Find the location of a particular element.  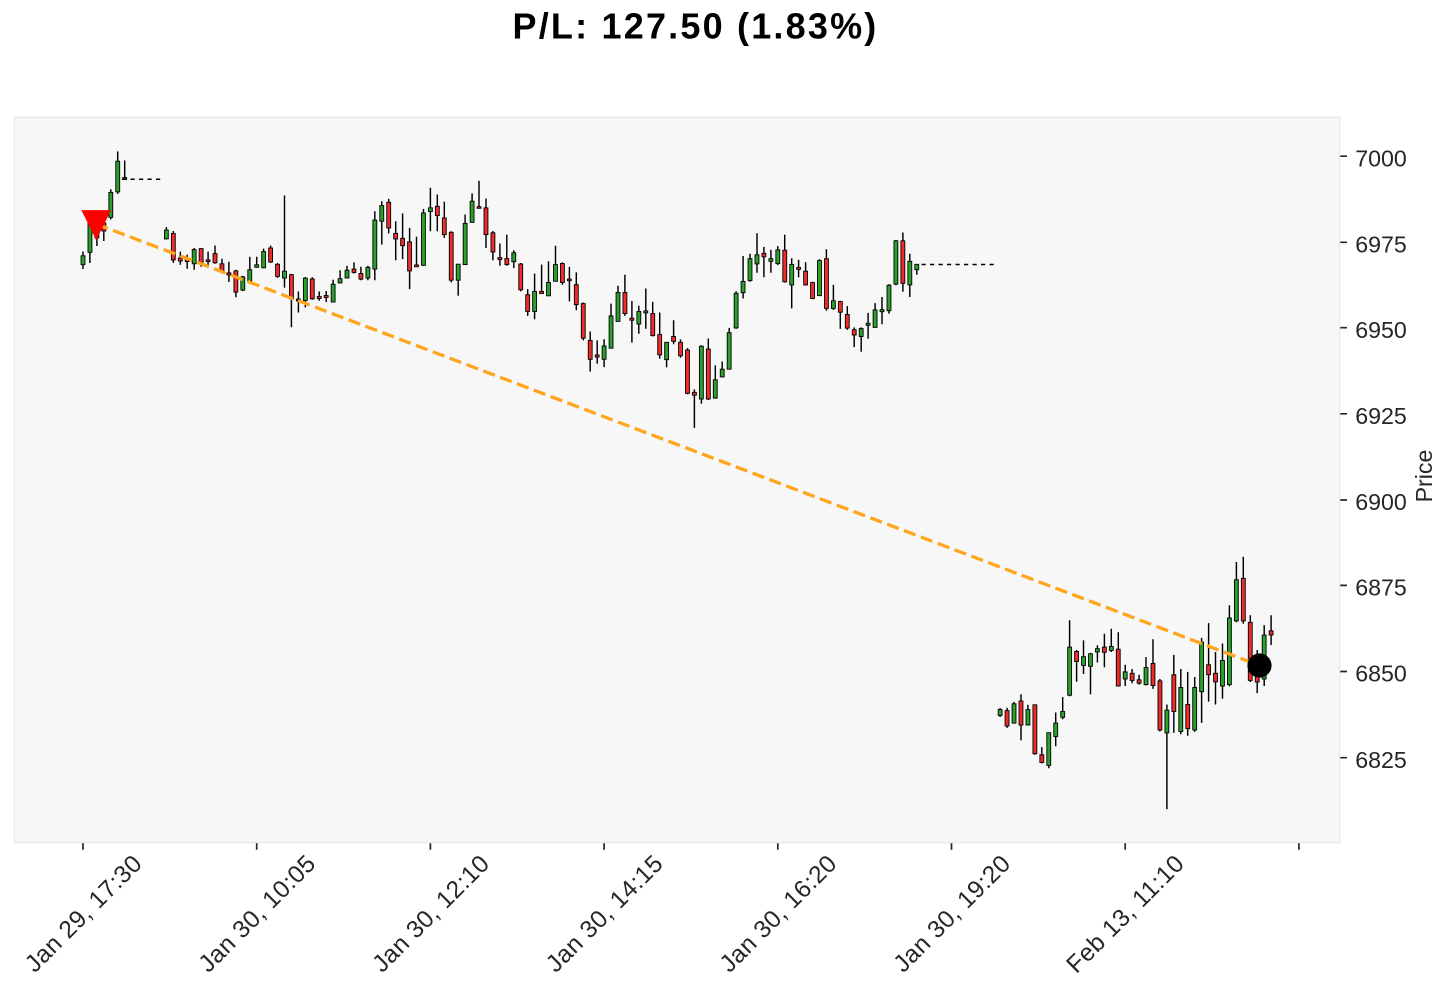

svg-text: Price is located at coordinates (1424, 476).